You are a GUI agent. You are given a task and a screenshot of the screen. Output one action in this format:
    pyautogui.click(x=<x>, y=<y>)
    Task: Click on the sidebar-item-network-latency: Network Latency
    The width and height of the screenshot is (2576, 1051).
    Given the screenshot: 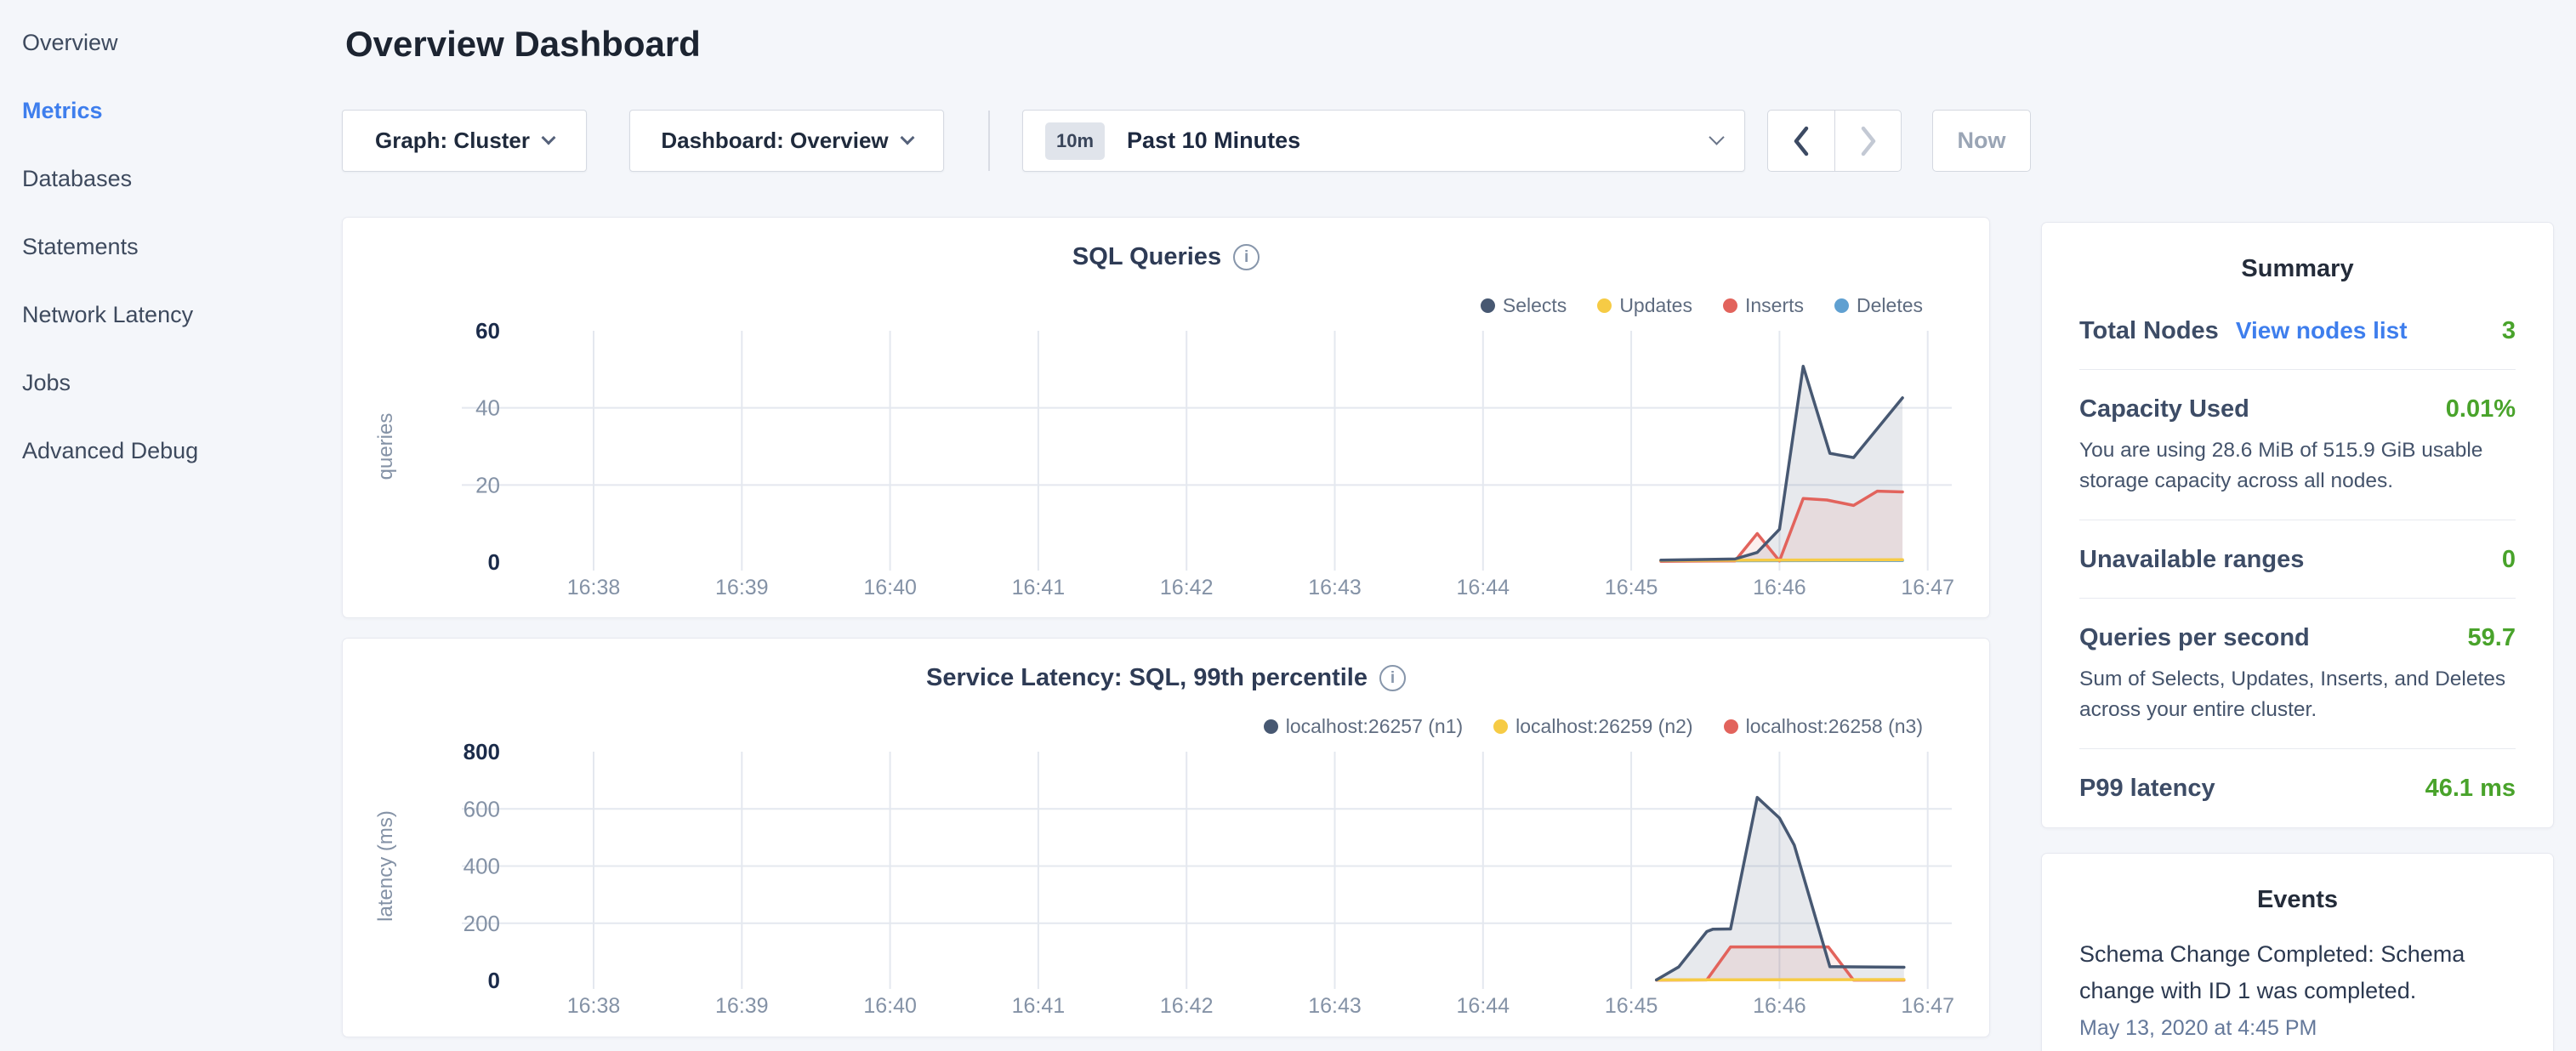 What is the action you would take?
    pyautogui.click(x=108, y=314)
    